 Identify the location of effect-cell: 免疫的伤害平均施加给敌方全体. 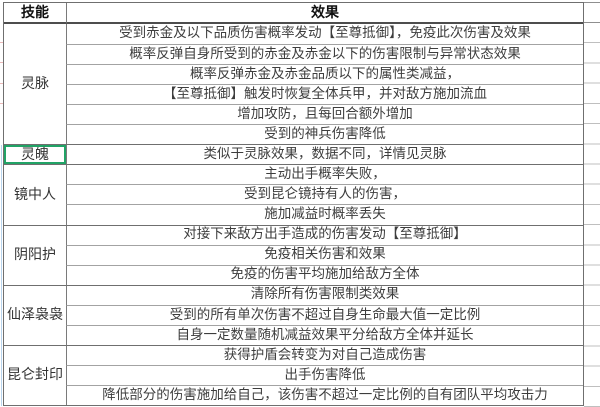
(324, 274).